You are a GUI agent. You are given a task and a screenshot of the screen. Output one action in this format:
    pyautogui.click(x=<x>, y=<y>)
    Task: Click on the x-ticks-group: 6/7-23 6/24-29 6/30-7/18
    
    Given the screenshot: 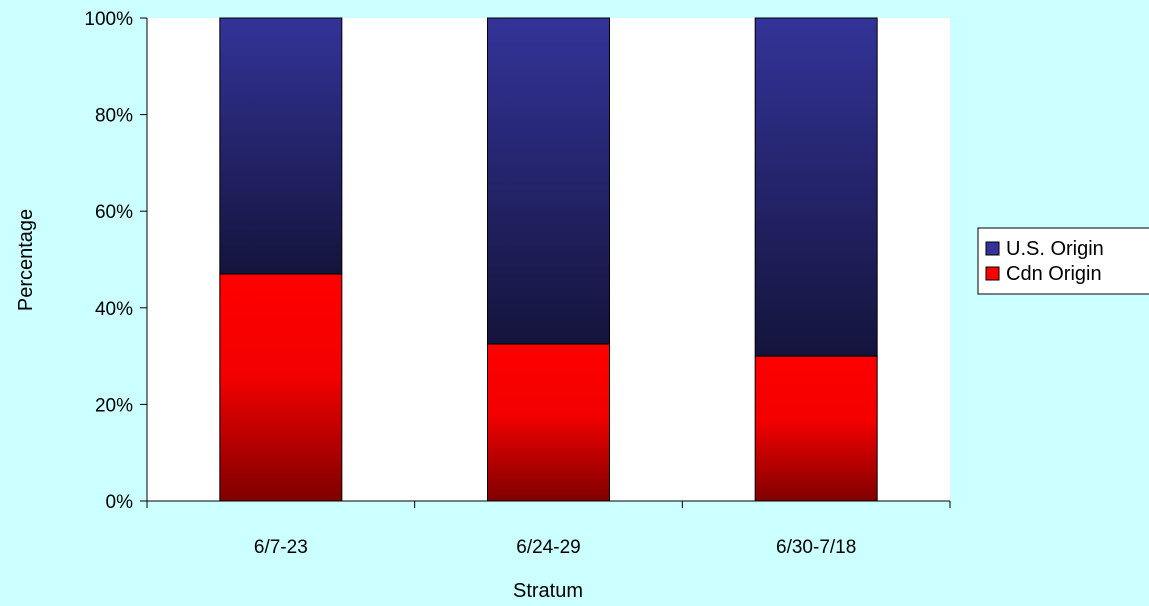 What is the action you would take?
    pyautogui.click(x=548, y=529)
    